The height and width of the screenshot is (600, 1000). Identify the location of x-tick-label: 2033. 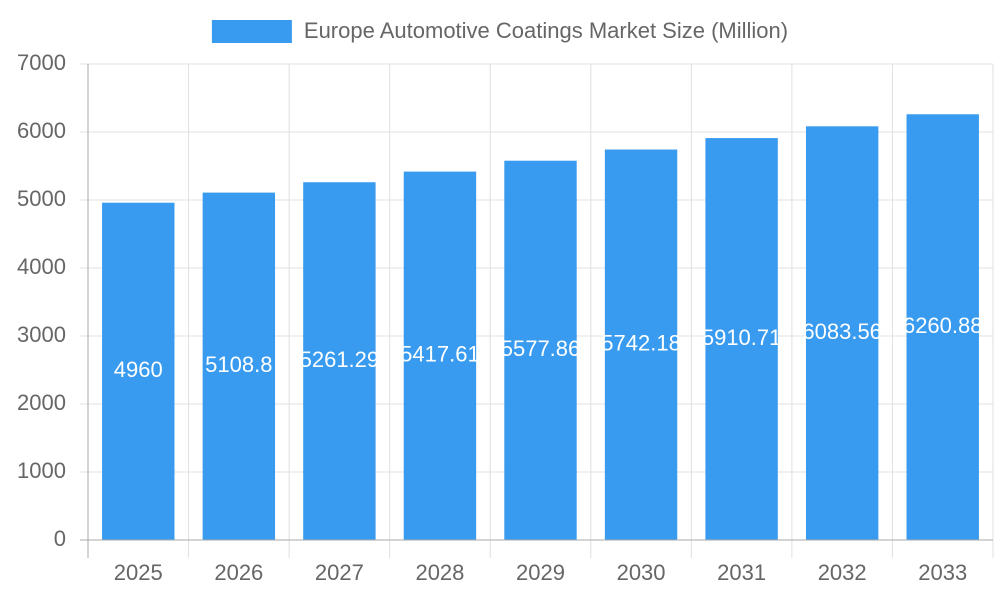
(942, 572).